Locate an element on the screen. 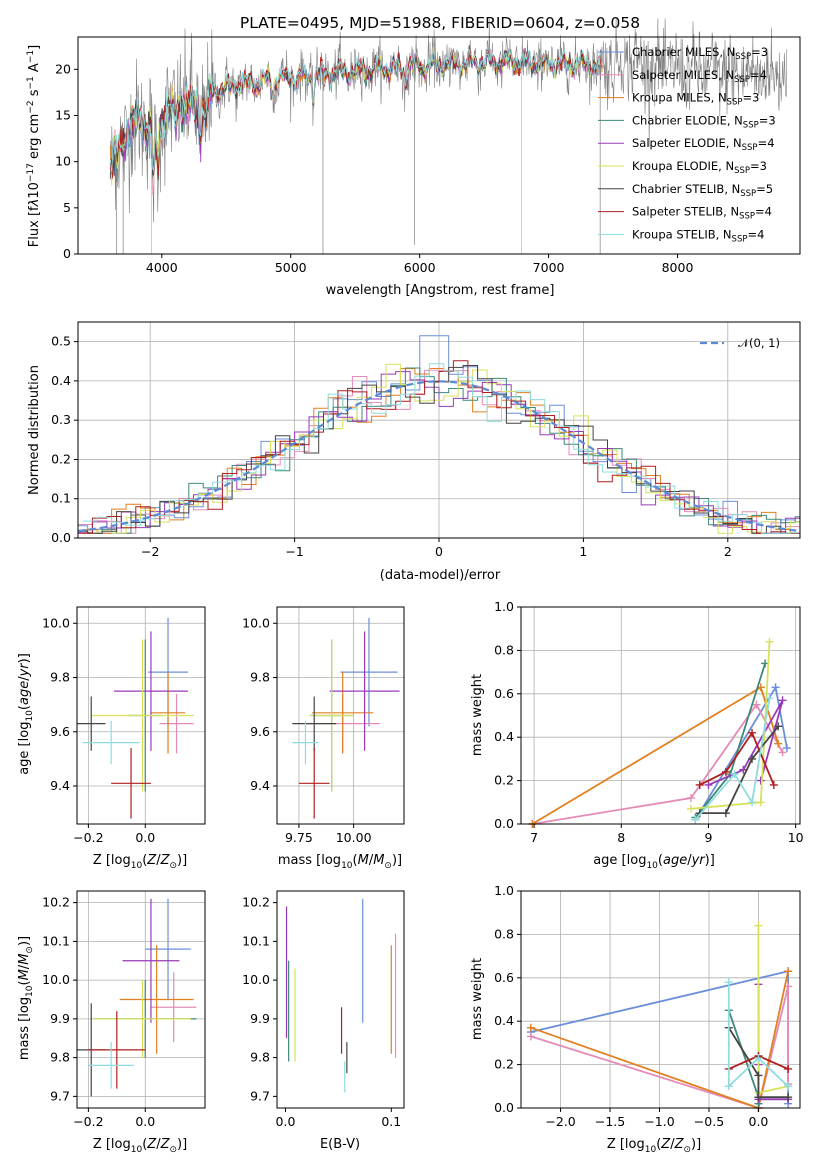 This screenshot has width=819, height=1170. x-tick-label: −0.2 is located at coordinates (88, 1121).